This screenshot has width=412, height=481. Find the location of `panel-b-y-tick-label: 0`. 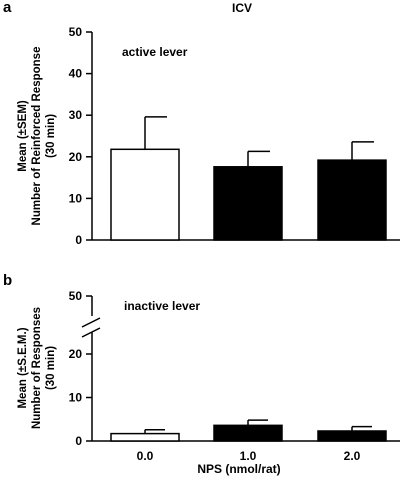

panel-b-y-tick-label: 0 is located at coordinates (78, 441).